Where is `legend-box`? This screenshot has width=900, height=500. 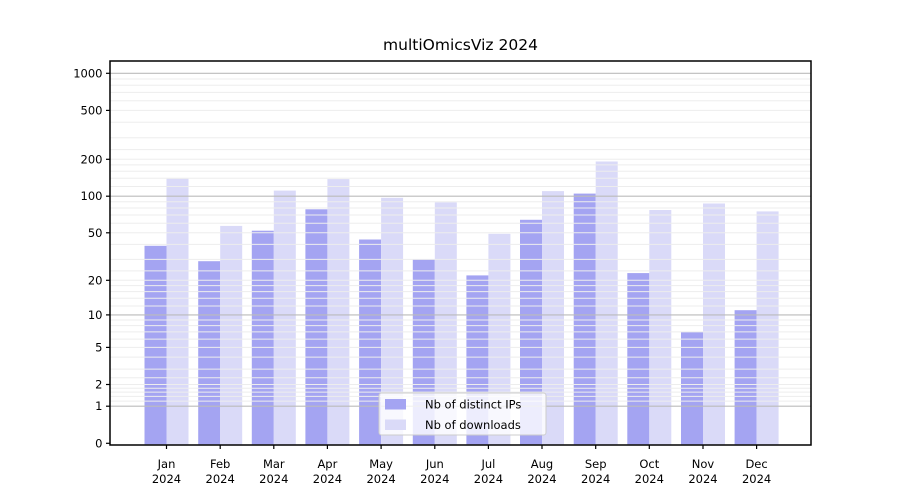
legend-box is located at coordinates (462, 414).